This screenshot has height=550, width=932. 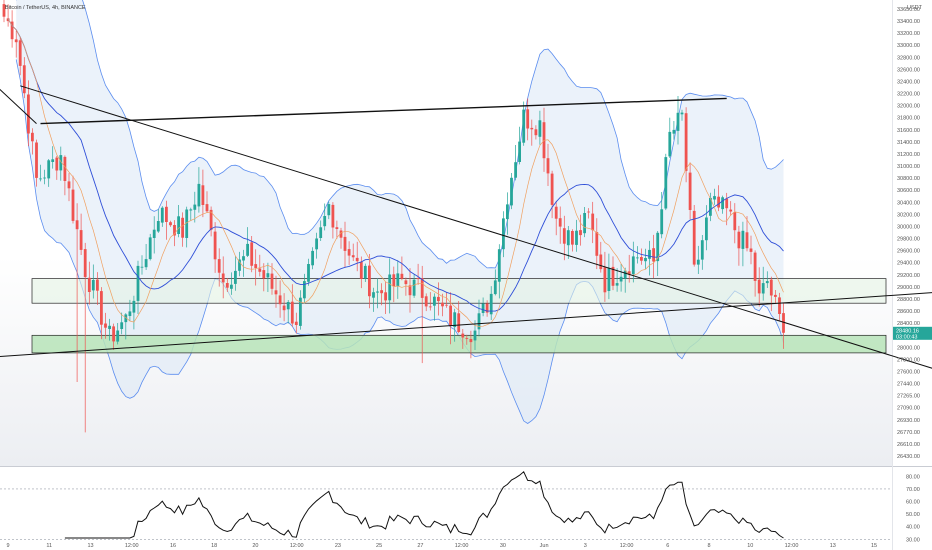 I want to click on time-tick-label: 20, so click(x=255, y=546).